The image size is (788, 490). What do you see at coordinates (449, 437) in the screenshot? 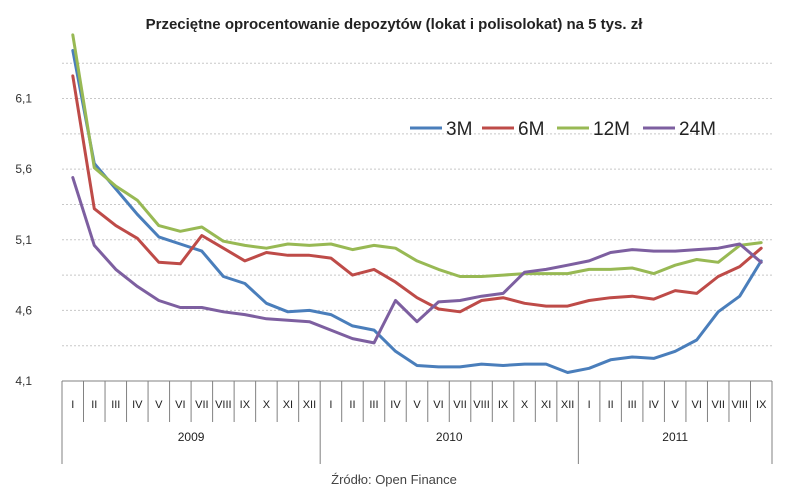
I see `year-label: 2010` at bounding box center [449, 437].